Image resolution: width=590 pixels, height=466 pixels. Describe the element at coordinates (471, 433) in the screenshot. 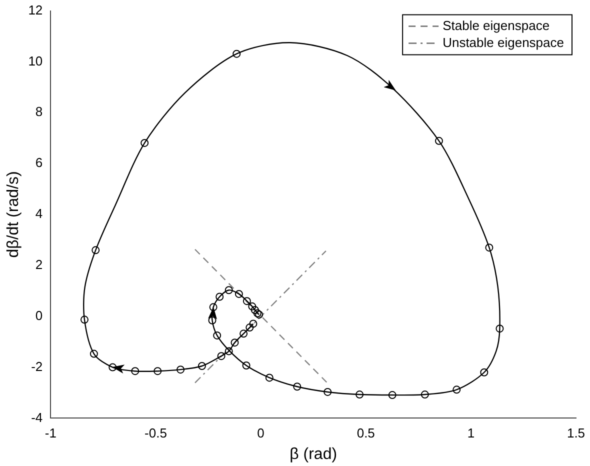

I see `x-tick-label: 1` at that location.